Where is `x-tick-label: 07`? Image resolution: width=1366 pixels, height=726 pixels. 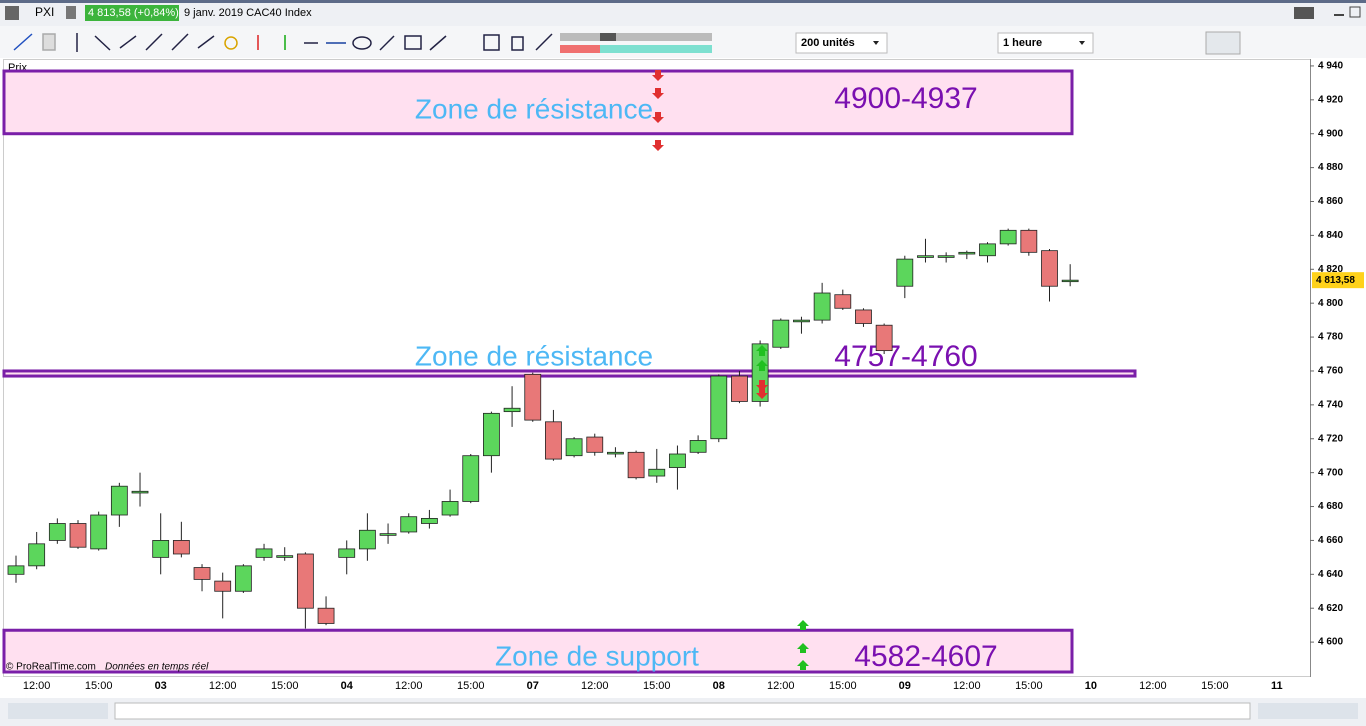
x-tick-label: 07 is located at coordinates (533, 686).